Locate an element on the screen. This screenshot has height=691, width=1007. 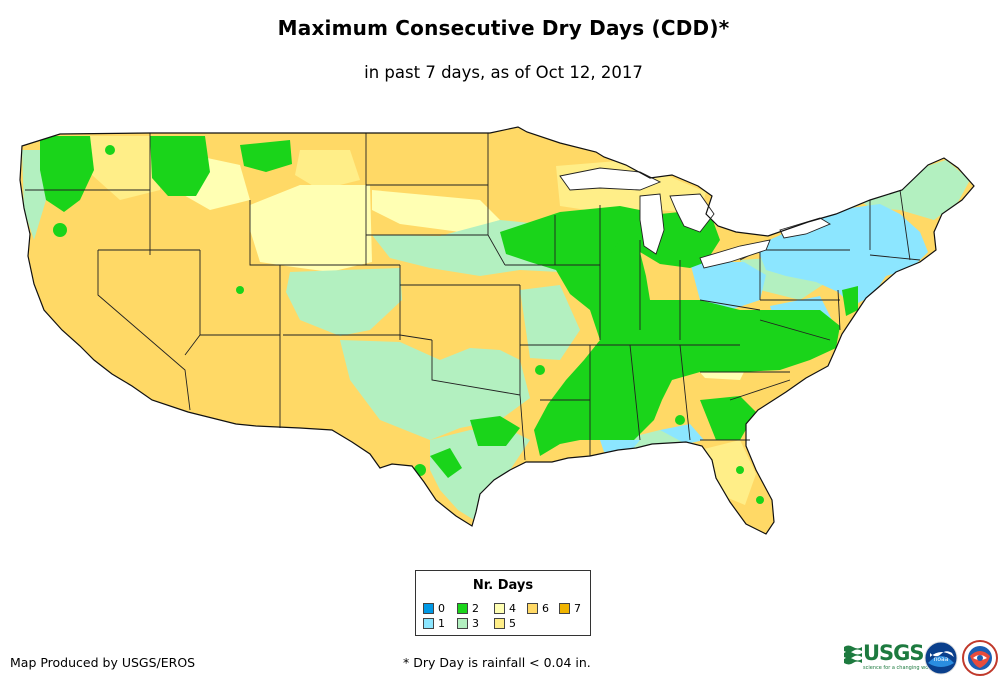
legend-label-2: 2 is located at coordinates (475, 608).